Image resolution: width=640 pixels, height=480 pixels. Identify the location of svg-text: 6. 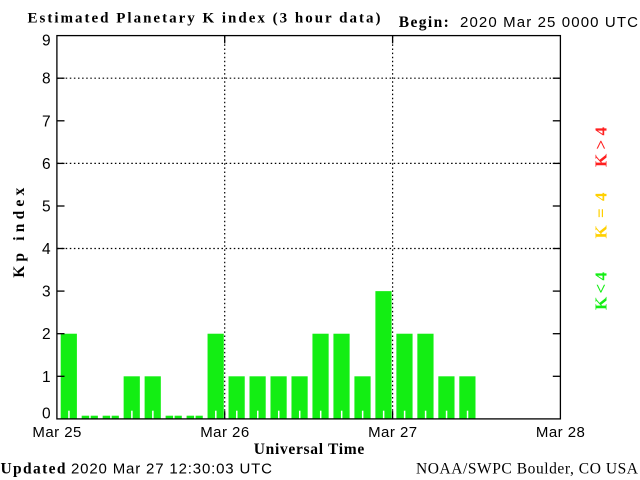
(46, 164).